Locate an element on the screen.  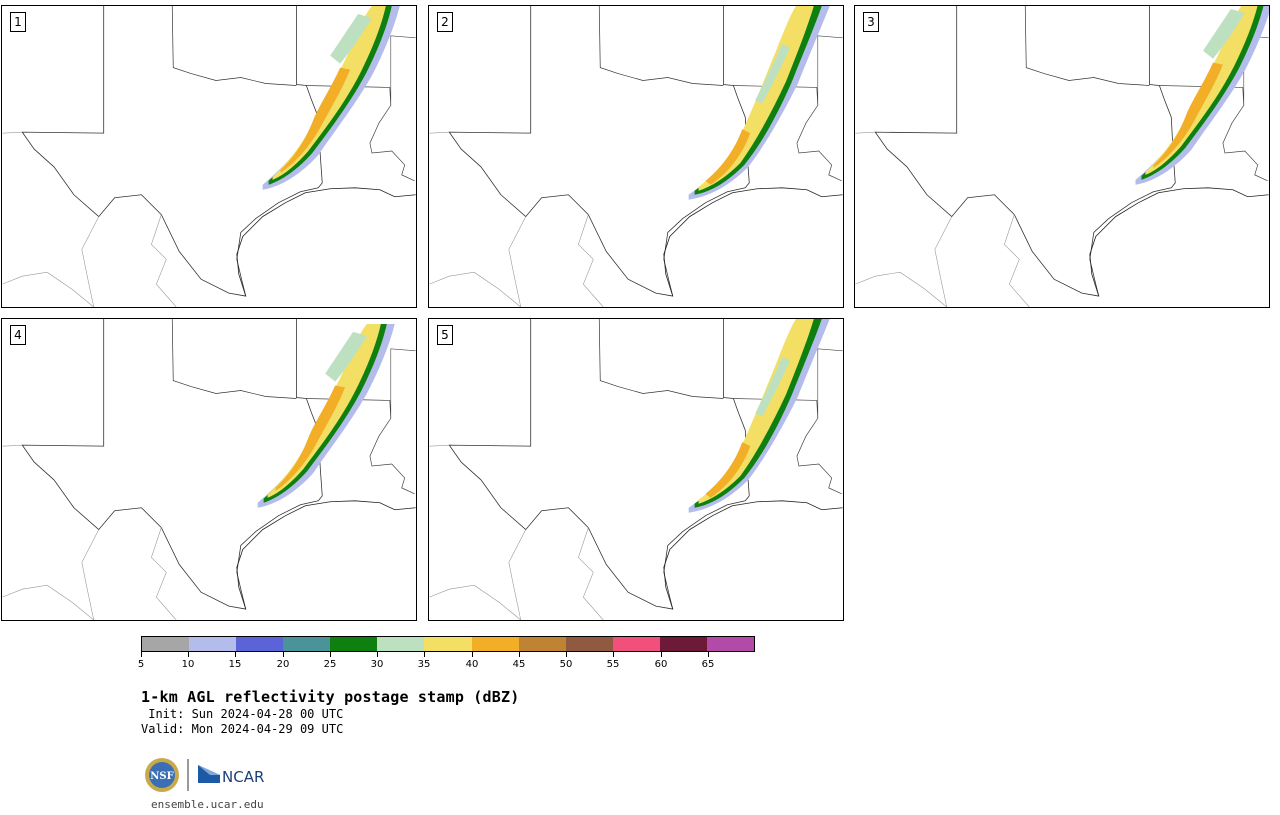
colorbar-tick-label: 65 is located at coordinates (708, 664).